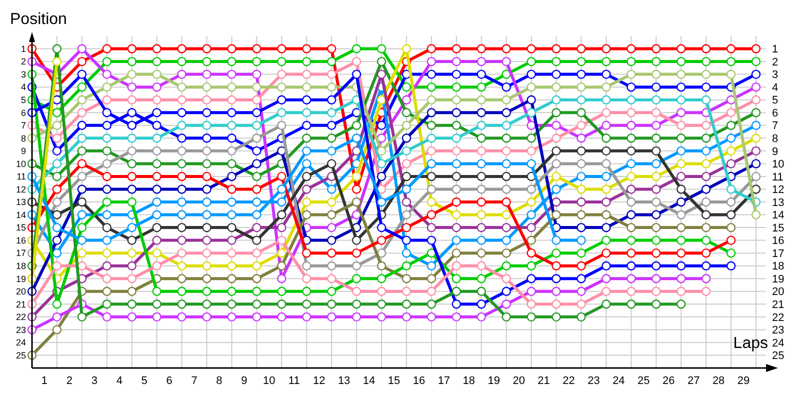  What do you see at coordinates (21, 329) in the screenshot?
I see `y-tick-label: 23` at bounding box center [21, 329].